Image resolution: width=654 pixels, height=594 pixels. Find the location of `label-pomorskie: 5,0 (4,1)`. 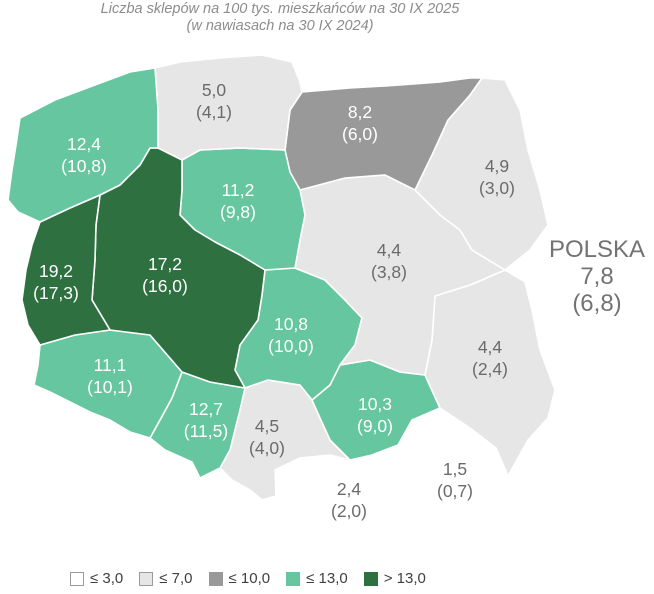

label-pomorskie: 5,0 (4,1) is located at coordinates (214, 101).